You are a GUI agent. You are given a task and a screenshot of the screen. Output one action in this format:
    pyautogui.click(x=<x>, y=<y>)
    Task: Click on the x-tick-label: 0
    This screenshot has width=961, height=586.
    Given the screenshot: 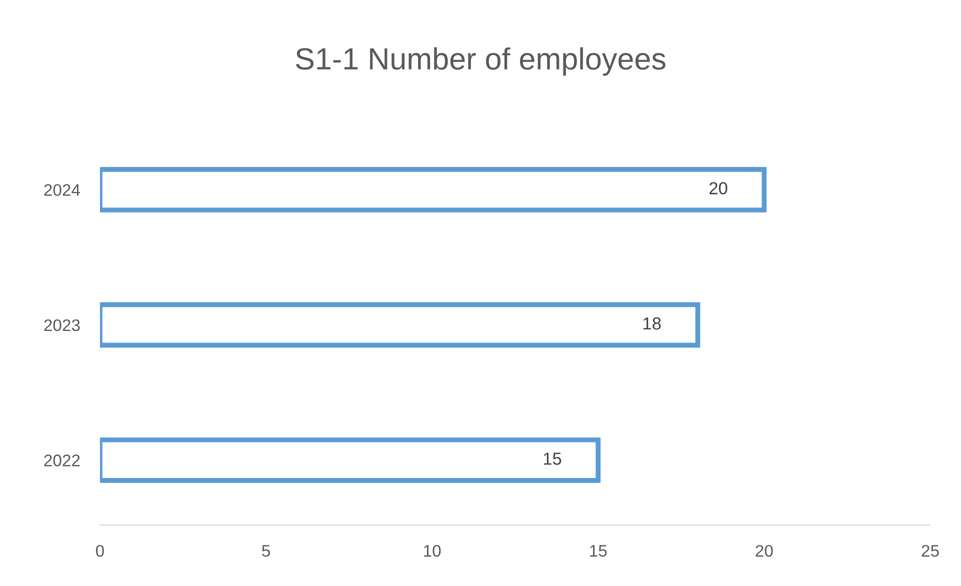 What is the action you would take?
    pyautogui.click(x=100, y=550)
    